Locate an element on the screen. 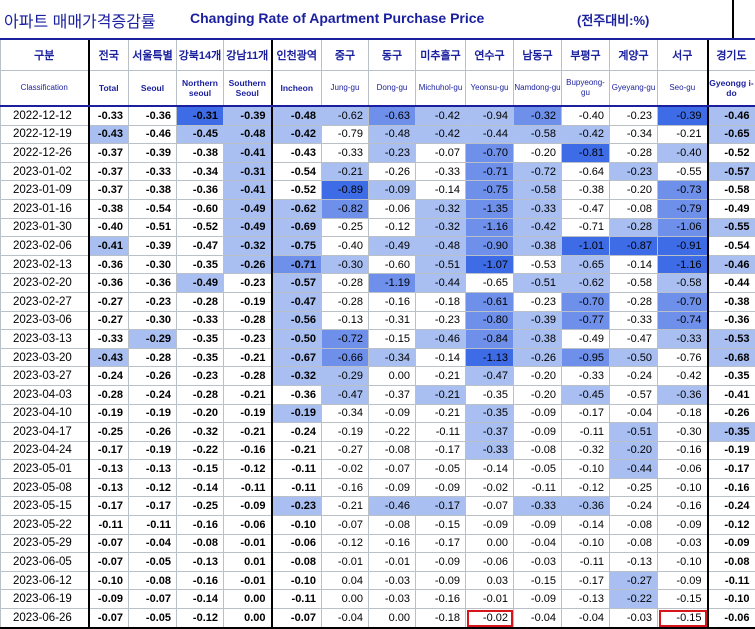 This screenshot has height=629, width=755. col-header-ko: 전국 is located at coordinates (109, 55).